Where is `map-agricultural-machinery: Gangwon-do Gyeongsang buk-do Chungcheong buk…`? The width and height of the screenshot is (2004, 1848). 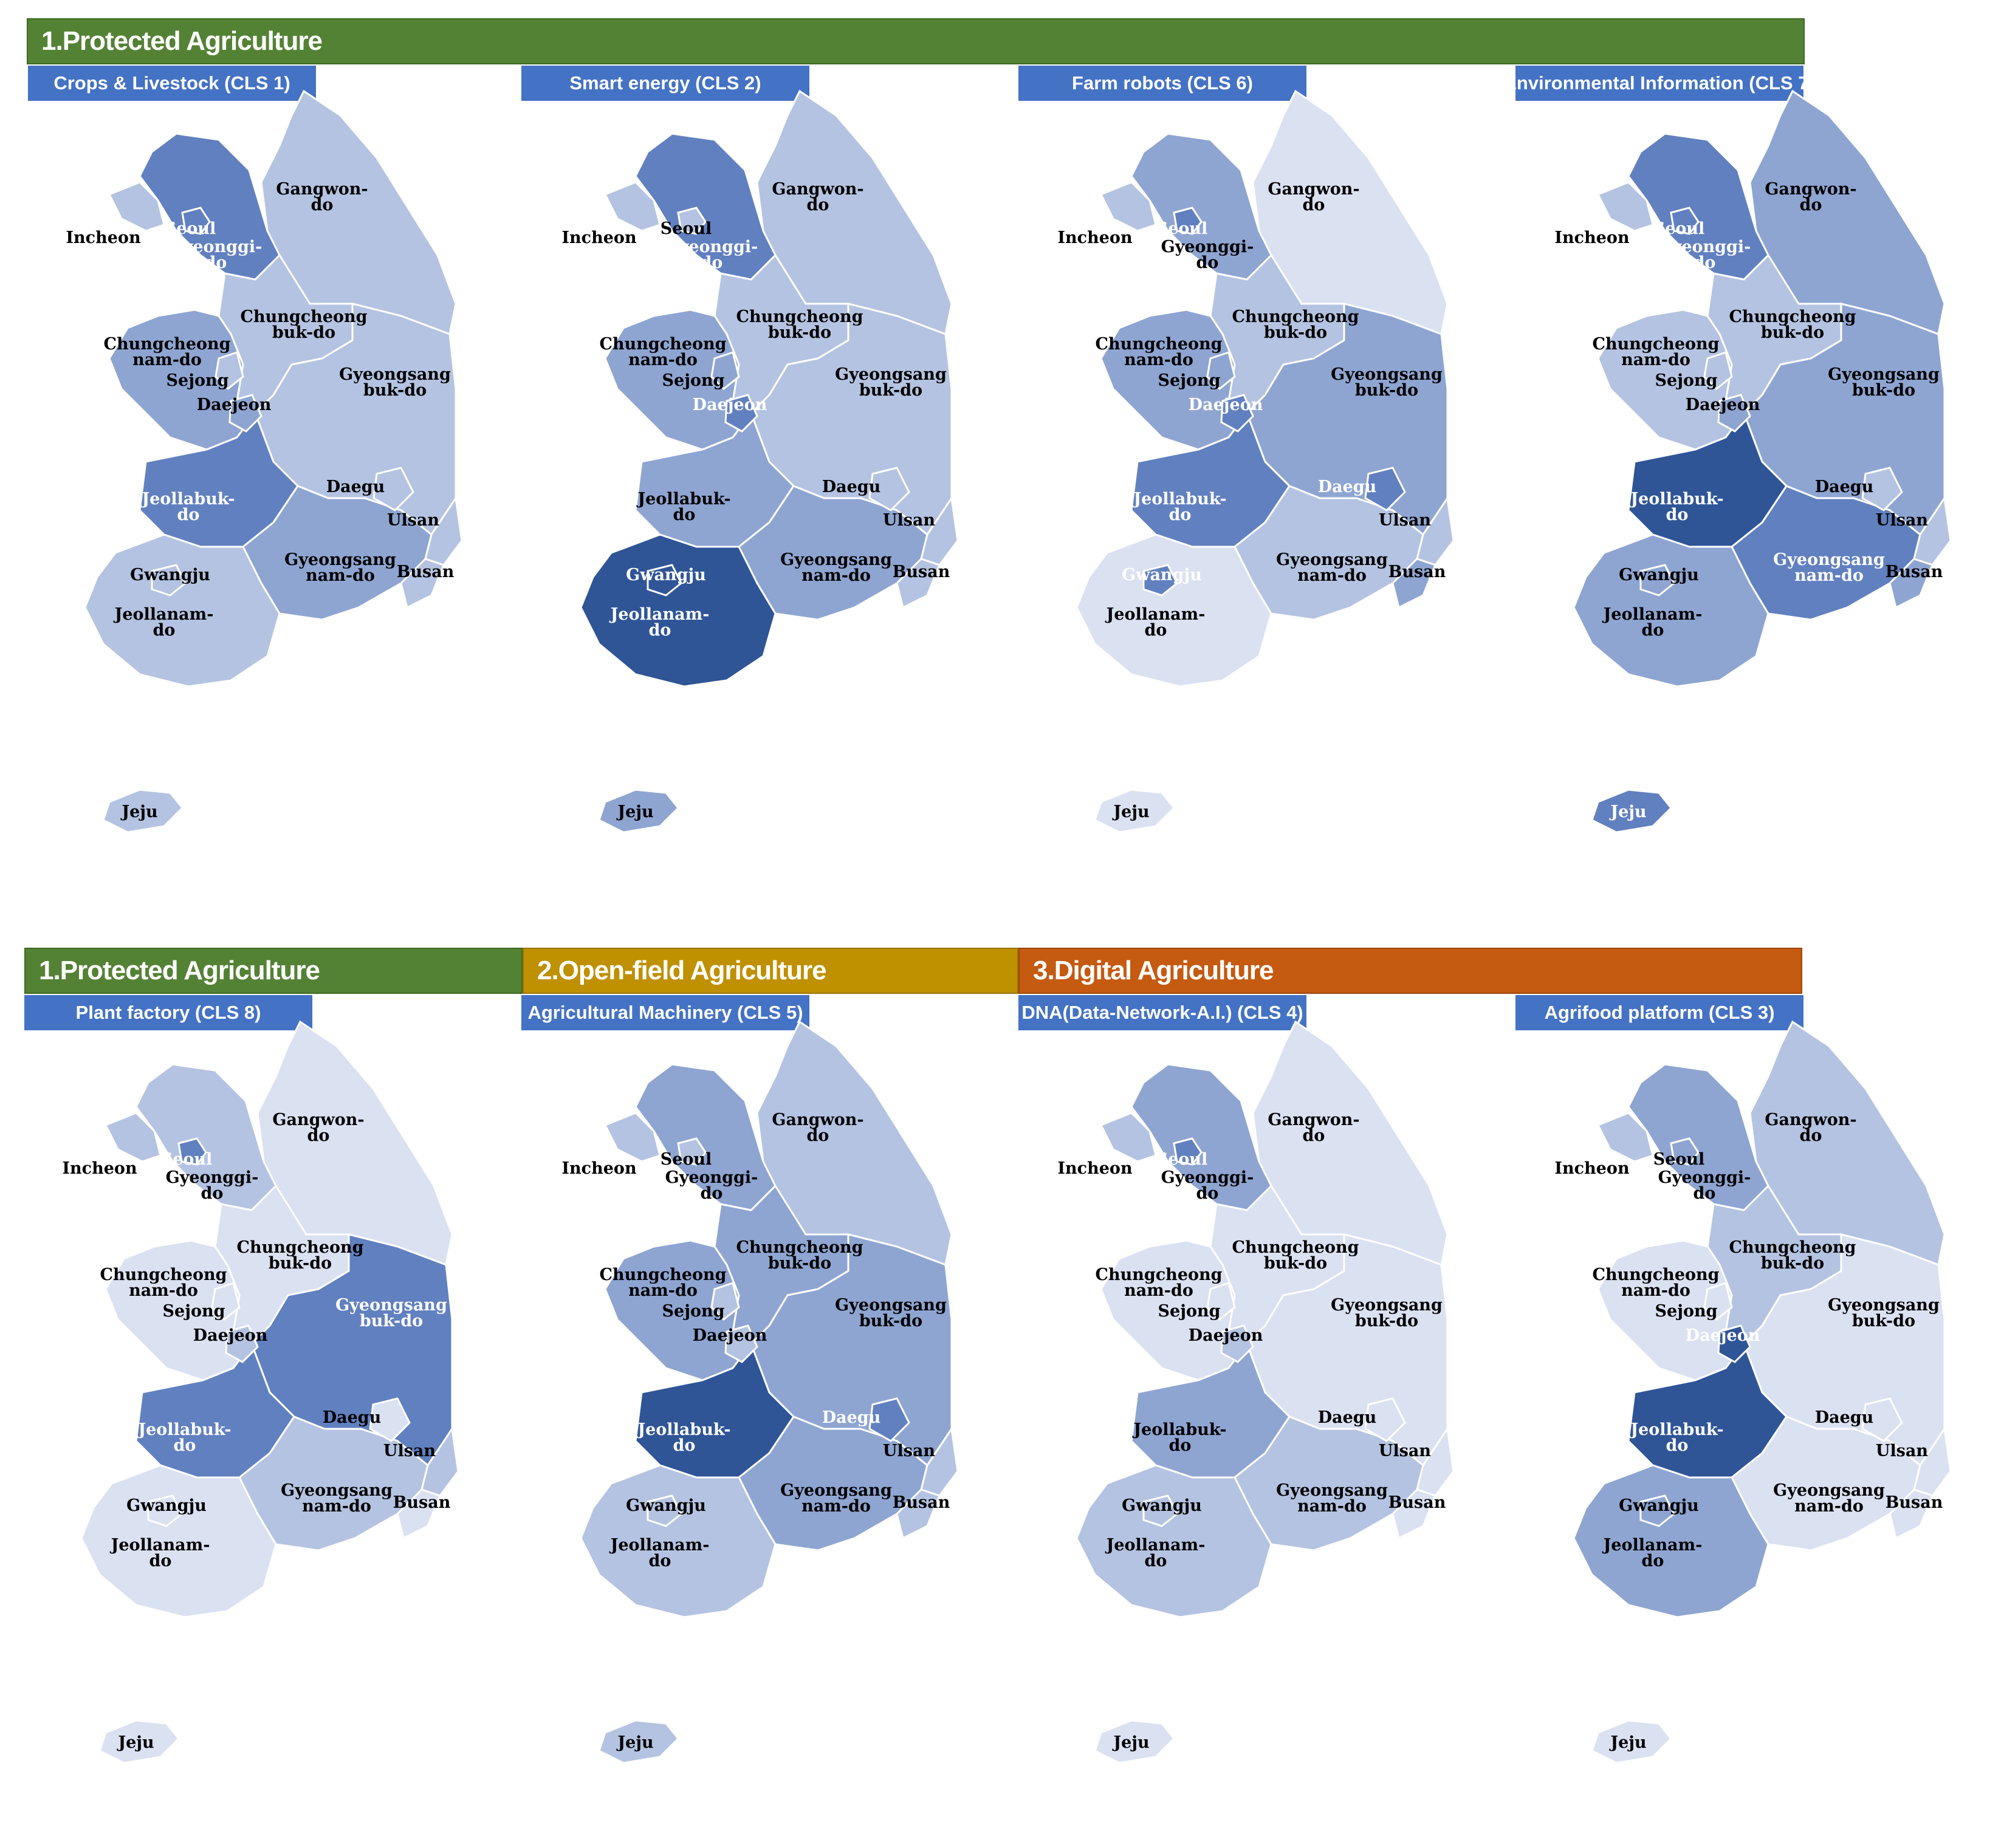
map-agricultural-machinery: Gangwon-do Gyeongsang buk-do Chungcheong buk… is located at coordinates (775, 1420).